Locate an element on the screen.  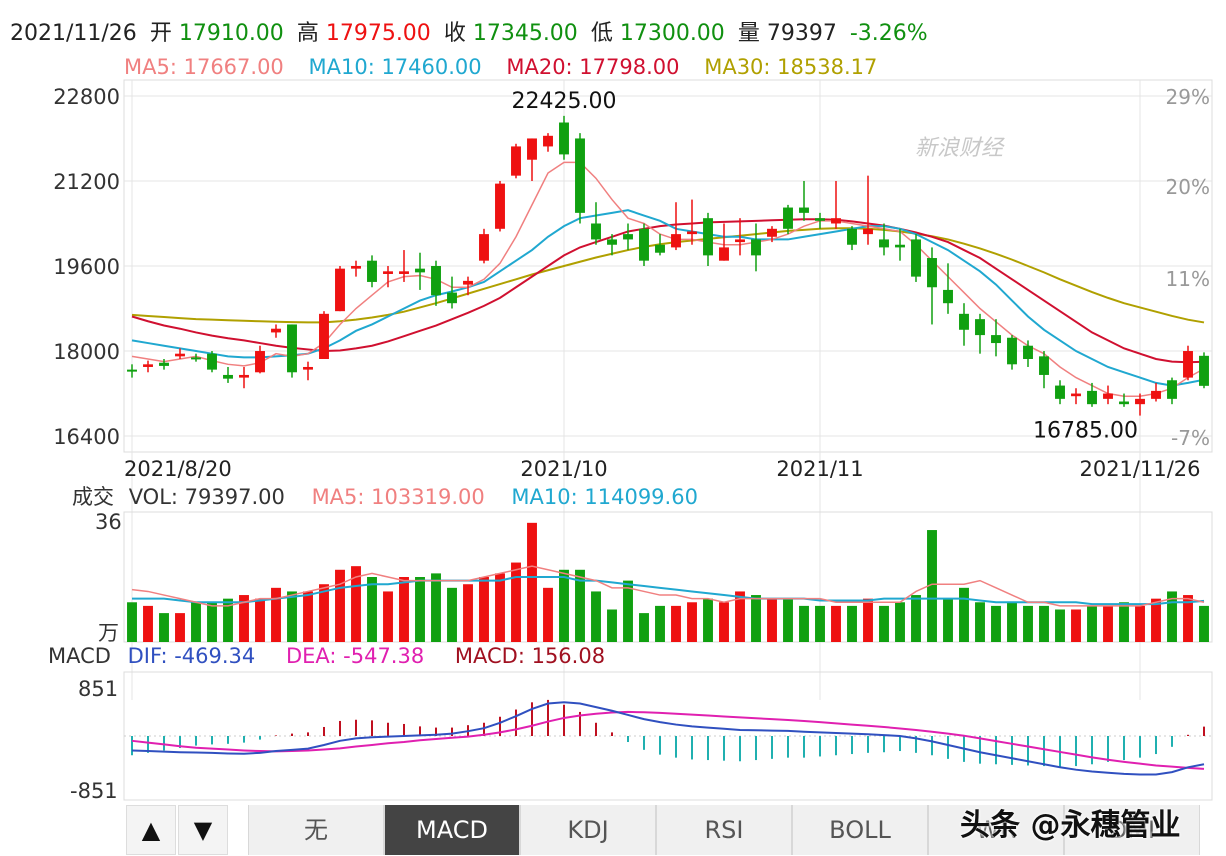
macd-pane-frame is located at coordinates (668, 736).